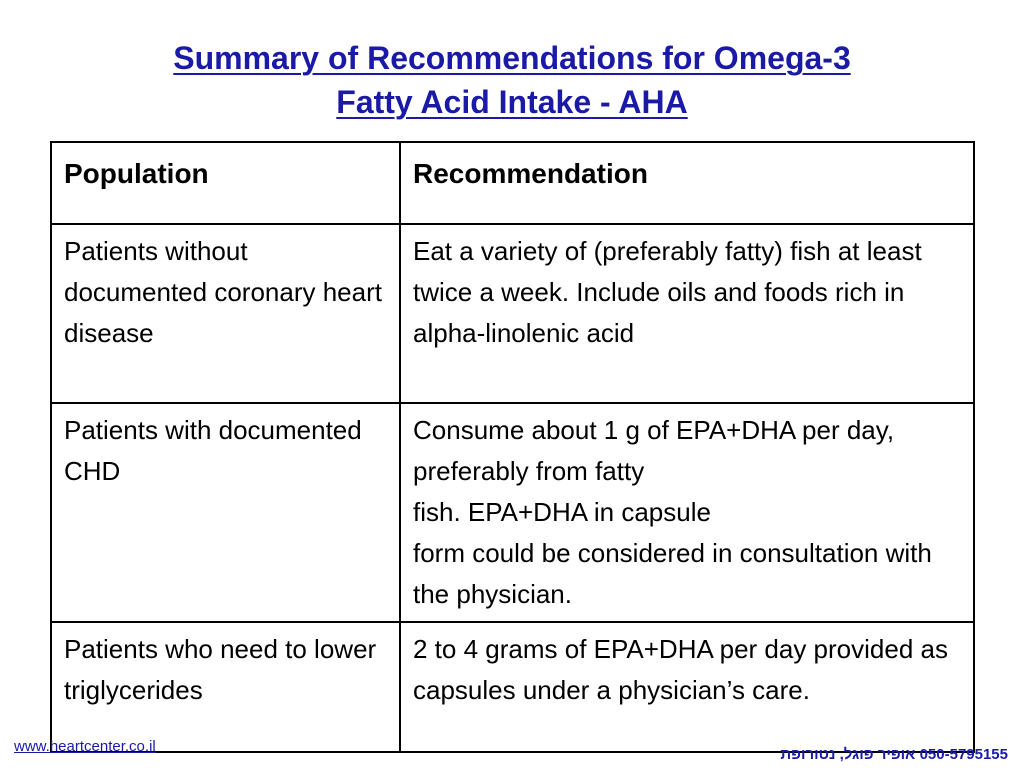  What do you see at coordinates (225, 183) in the screenshot?
I see `header-population: Population` at bounding box center [225, 183].